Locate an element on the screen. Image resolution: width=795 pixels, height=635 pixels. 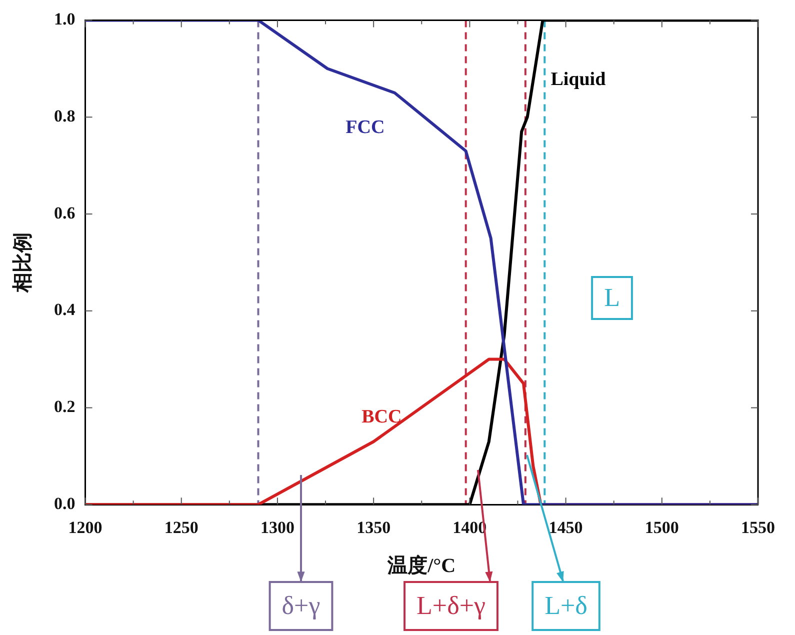
x-axis-title: 温度/°C is located at coordinates (421, 566).